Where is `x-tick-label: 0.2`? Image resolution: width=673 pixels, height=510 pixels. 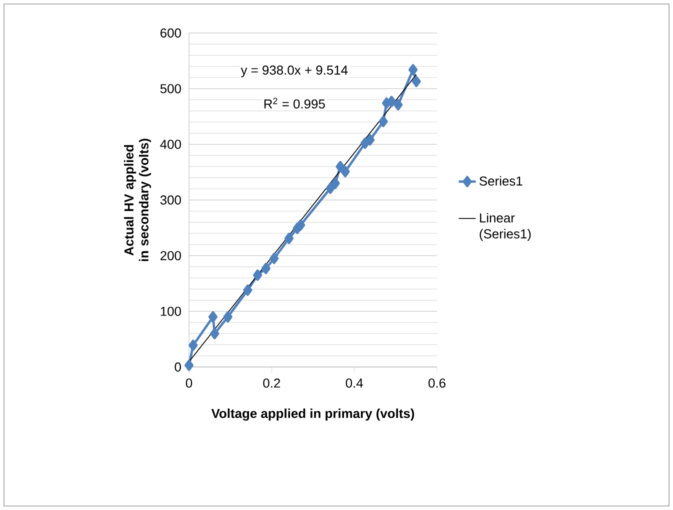
x-tick-label: 0.2 is located at coordinates (271, 383).